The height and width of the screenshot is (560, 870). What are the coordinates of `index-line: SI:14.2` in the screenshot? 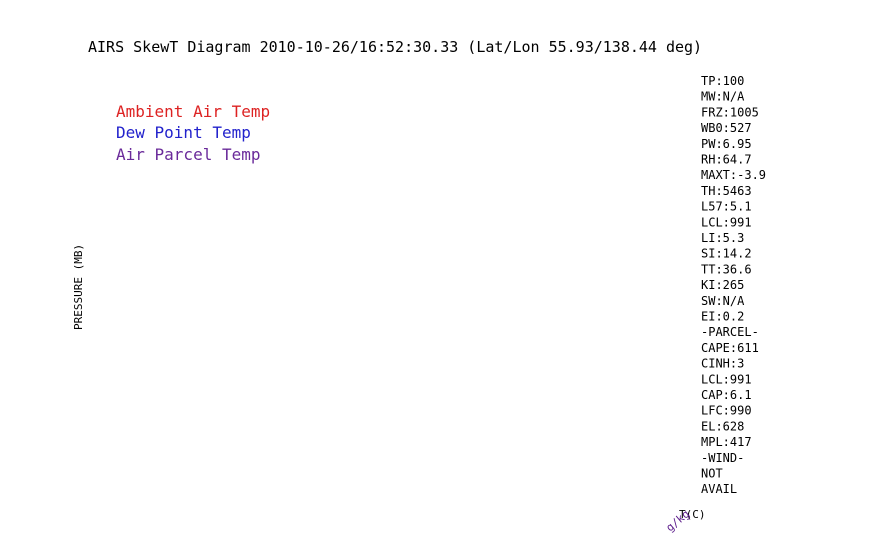 It's located at (726, 254).